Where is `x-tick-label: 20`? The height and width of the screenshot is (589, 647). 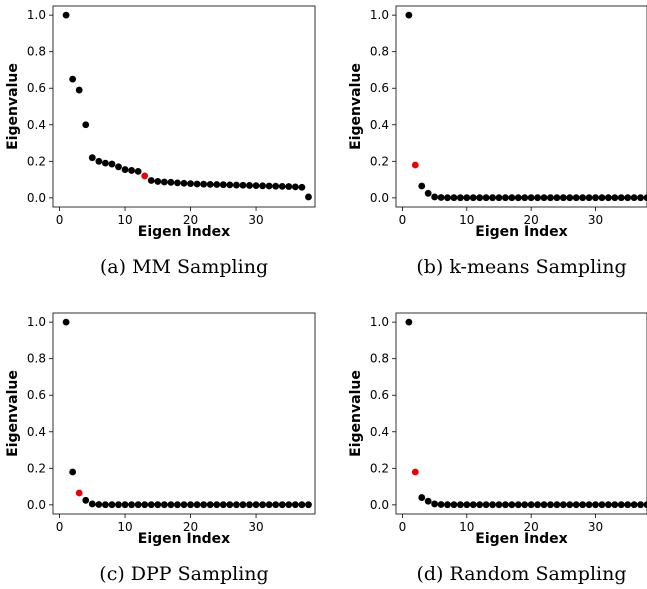
x-tick-label: 20 is located at coordinates (531, 527).